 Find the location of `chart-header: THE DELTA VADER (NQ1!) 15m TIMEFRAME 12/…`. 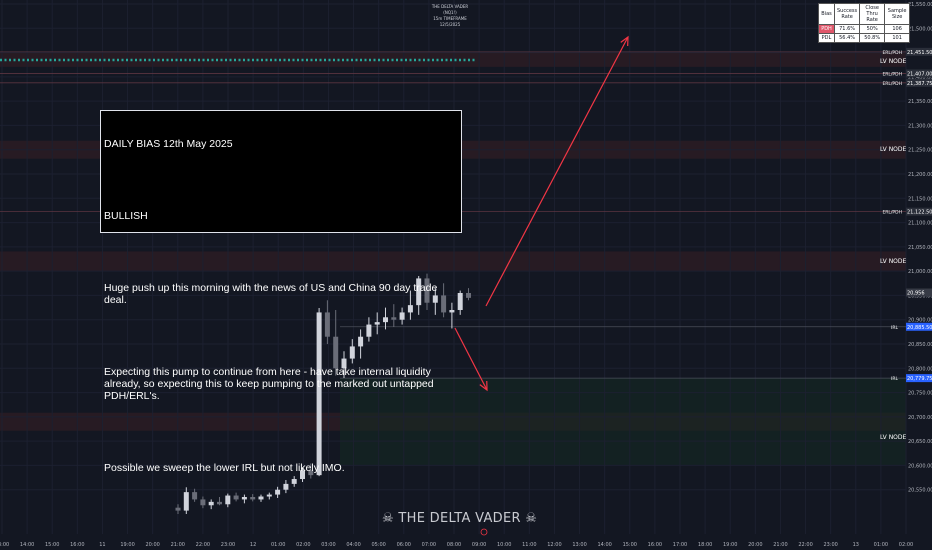

chart-header: THE DELTA VADER (NQ1!) 15m TIMEFRAME 12/… is located at coordinates (450, 16).